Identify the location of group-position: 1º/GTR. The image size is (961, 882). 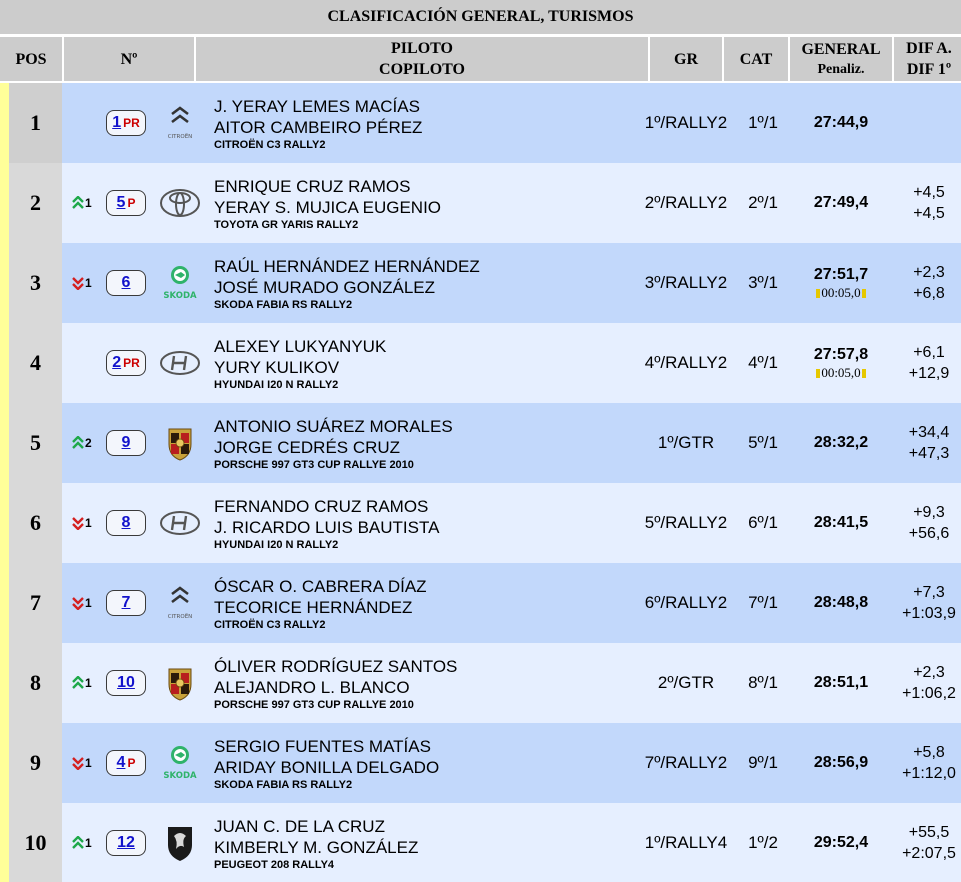
(686, 442).